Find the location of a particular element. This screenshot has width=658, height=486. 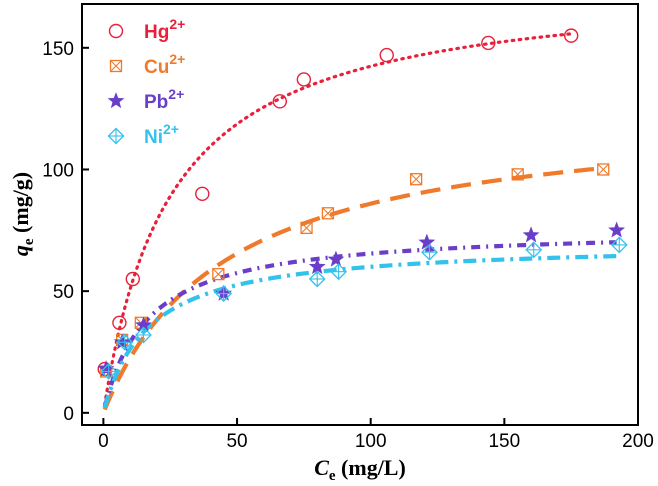

y-axis-title: qe (mg/g) is located at coordinates (22, 214).